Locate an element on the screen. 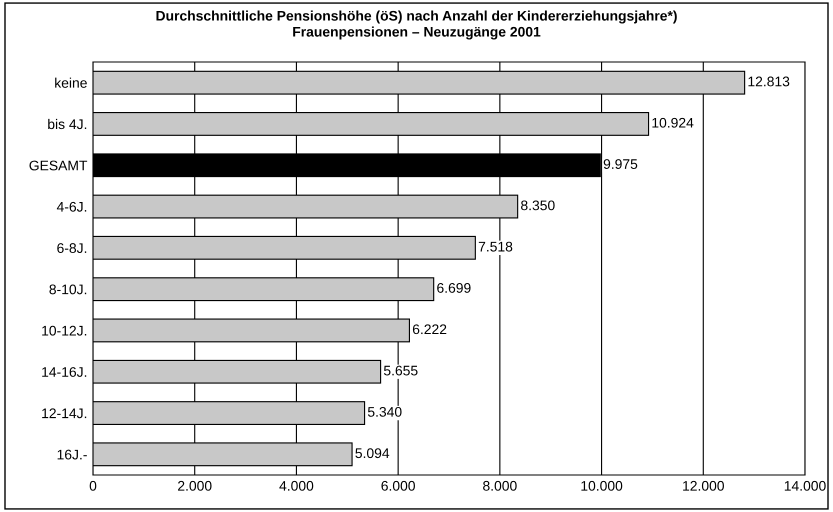 This screenshot has height=512, width=833. data-label: 5.340 is located at coordinates (385, 411).